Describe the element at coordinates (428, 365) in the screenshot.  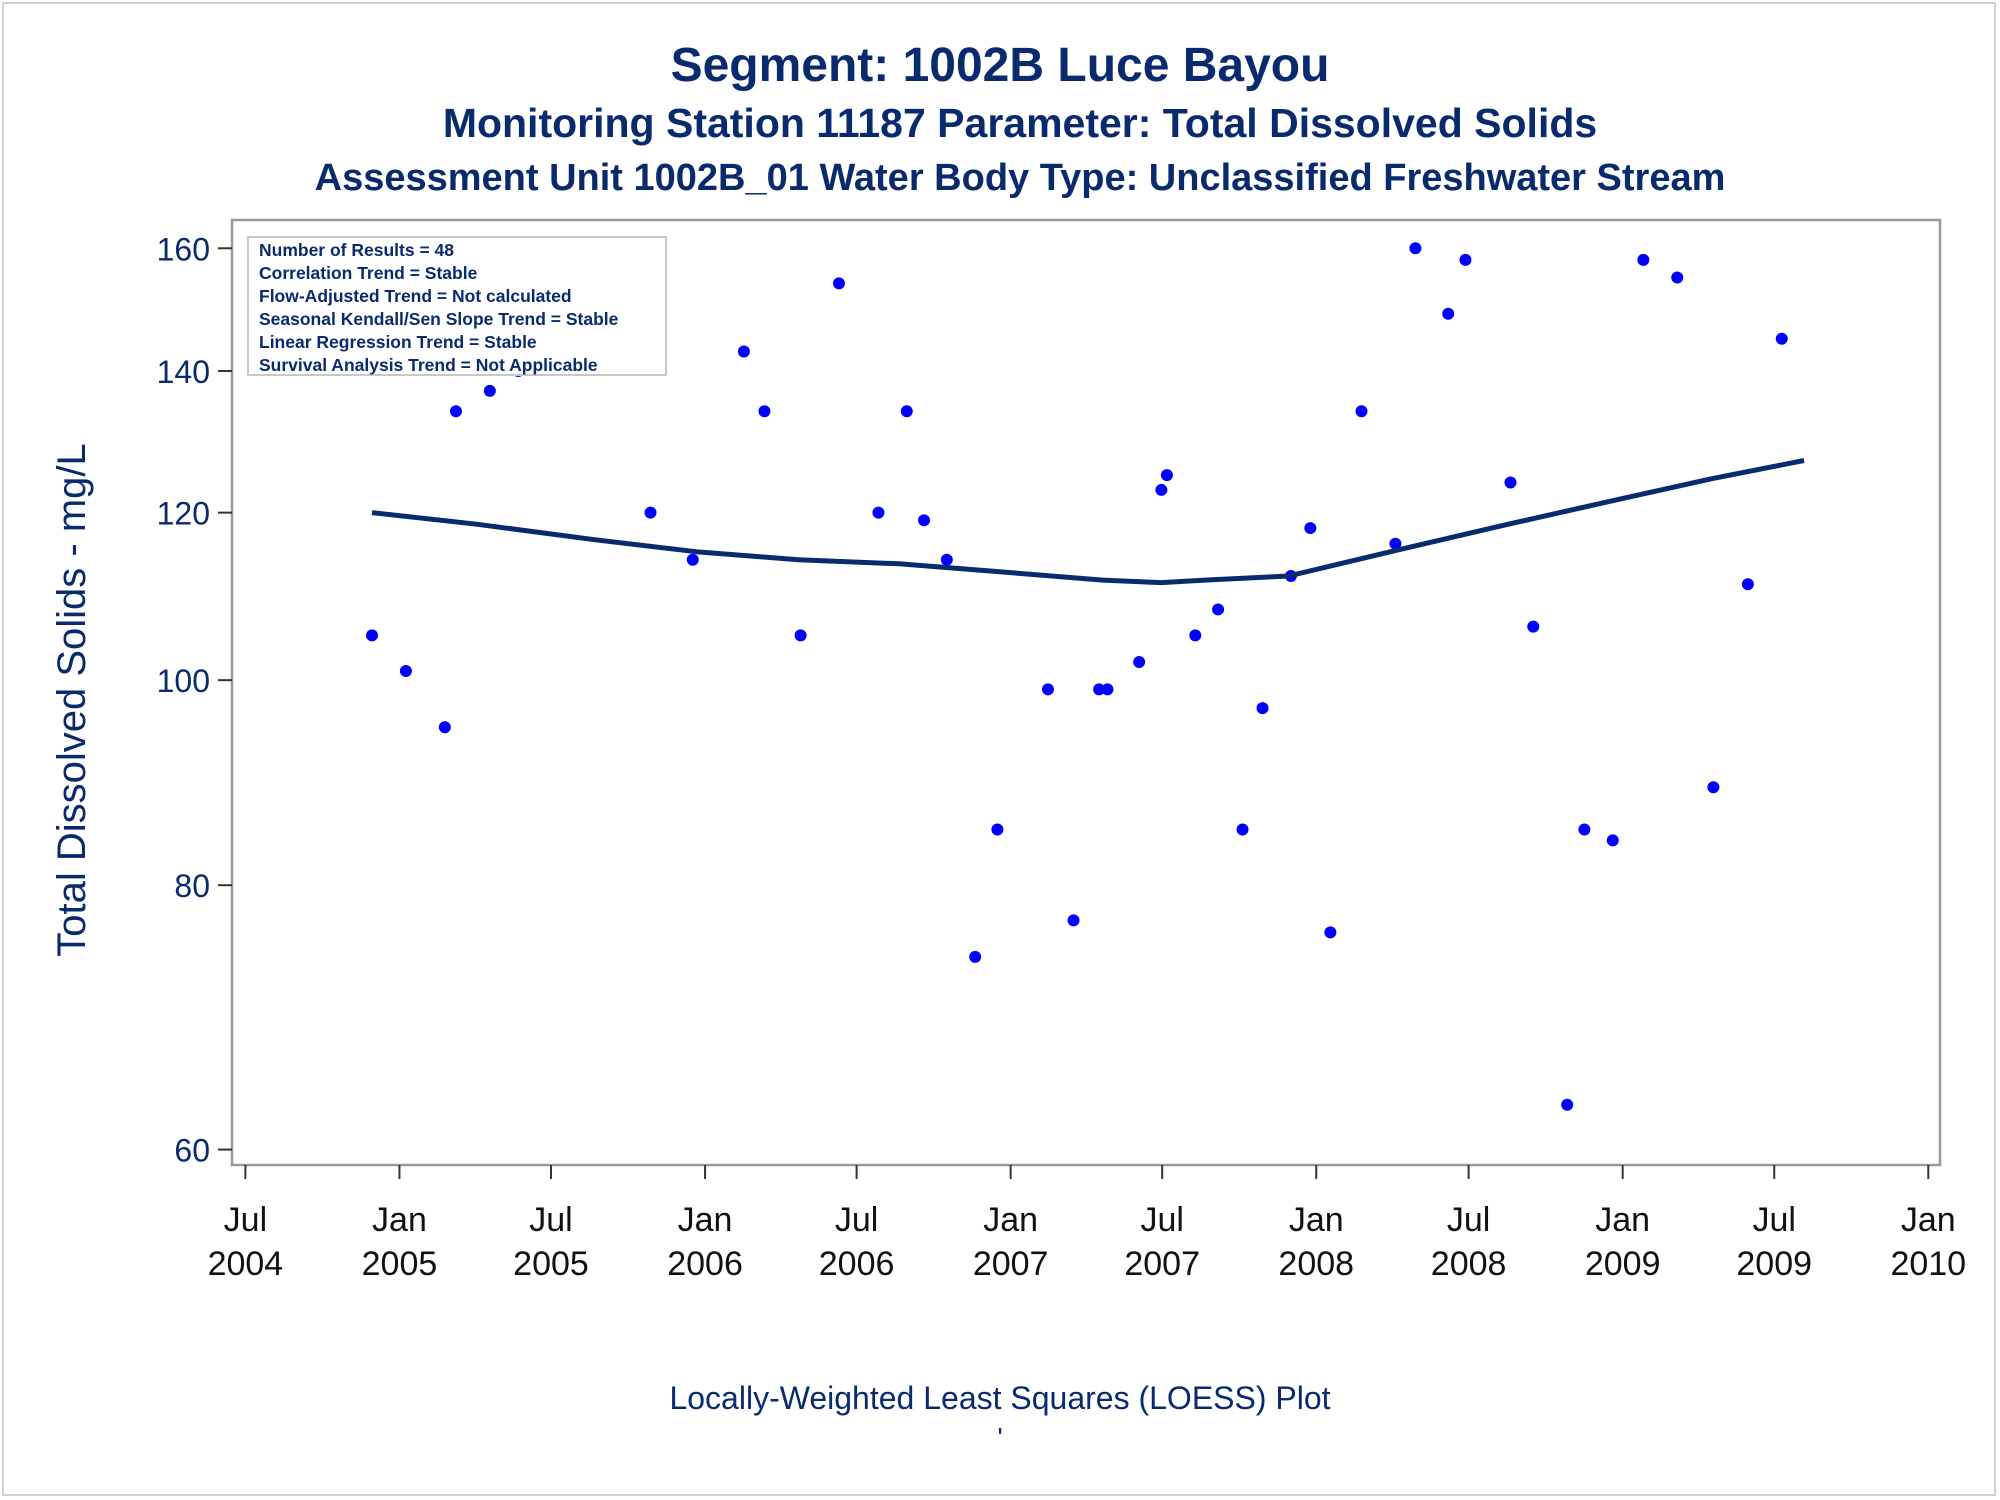
I see `legend-line-survival-analysis-trend: Survival Analysis Trend = Not Applicable` at that location.